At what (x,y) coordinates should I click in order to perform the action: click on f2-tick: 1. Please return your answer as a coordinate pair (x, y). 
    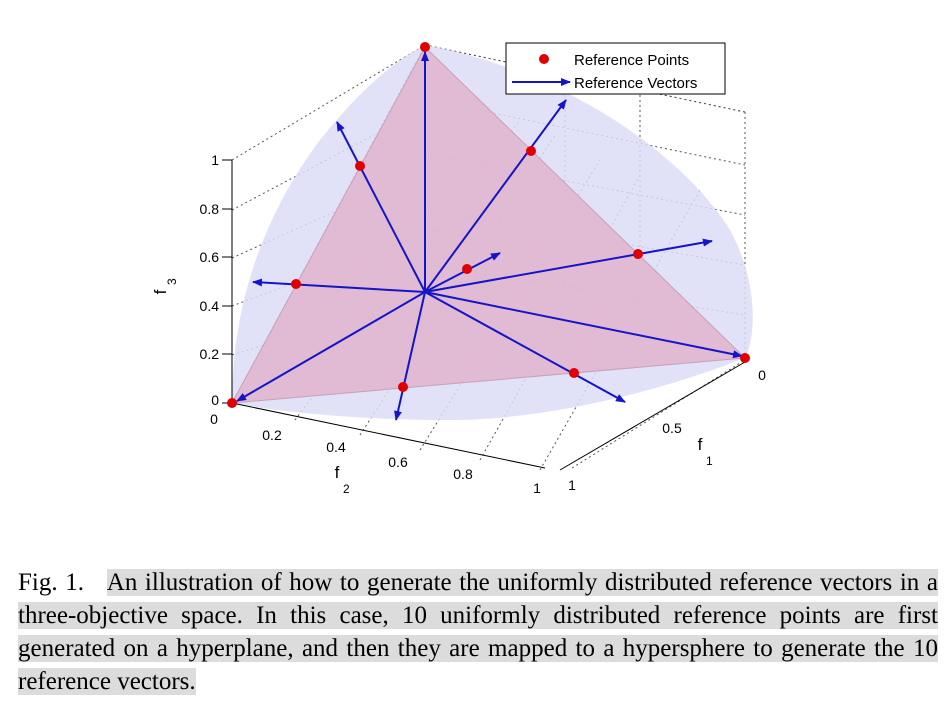
    Looking at the image, I should click on (537, 488).